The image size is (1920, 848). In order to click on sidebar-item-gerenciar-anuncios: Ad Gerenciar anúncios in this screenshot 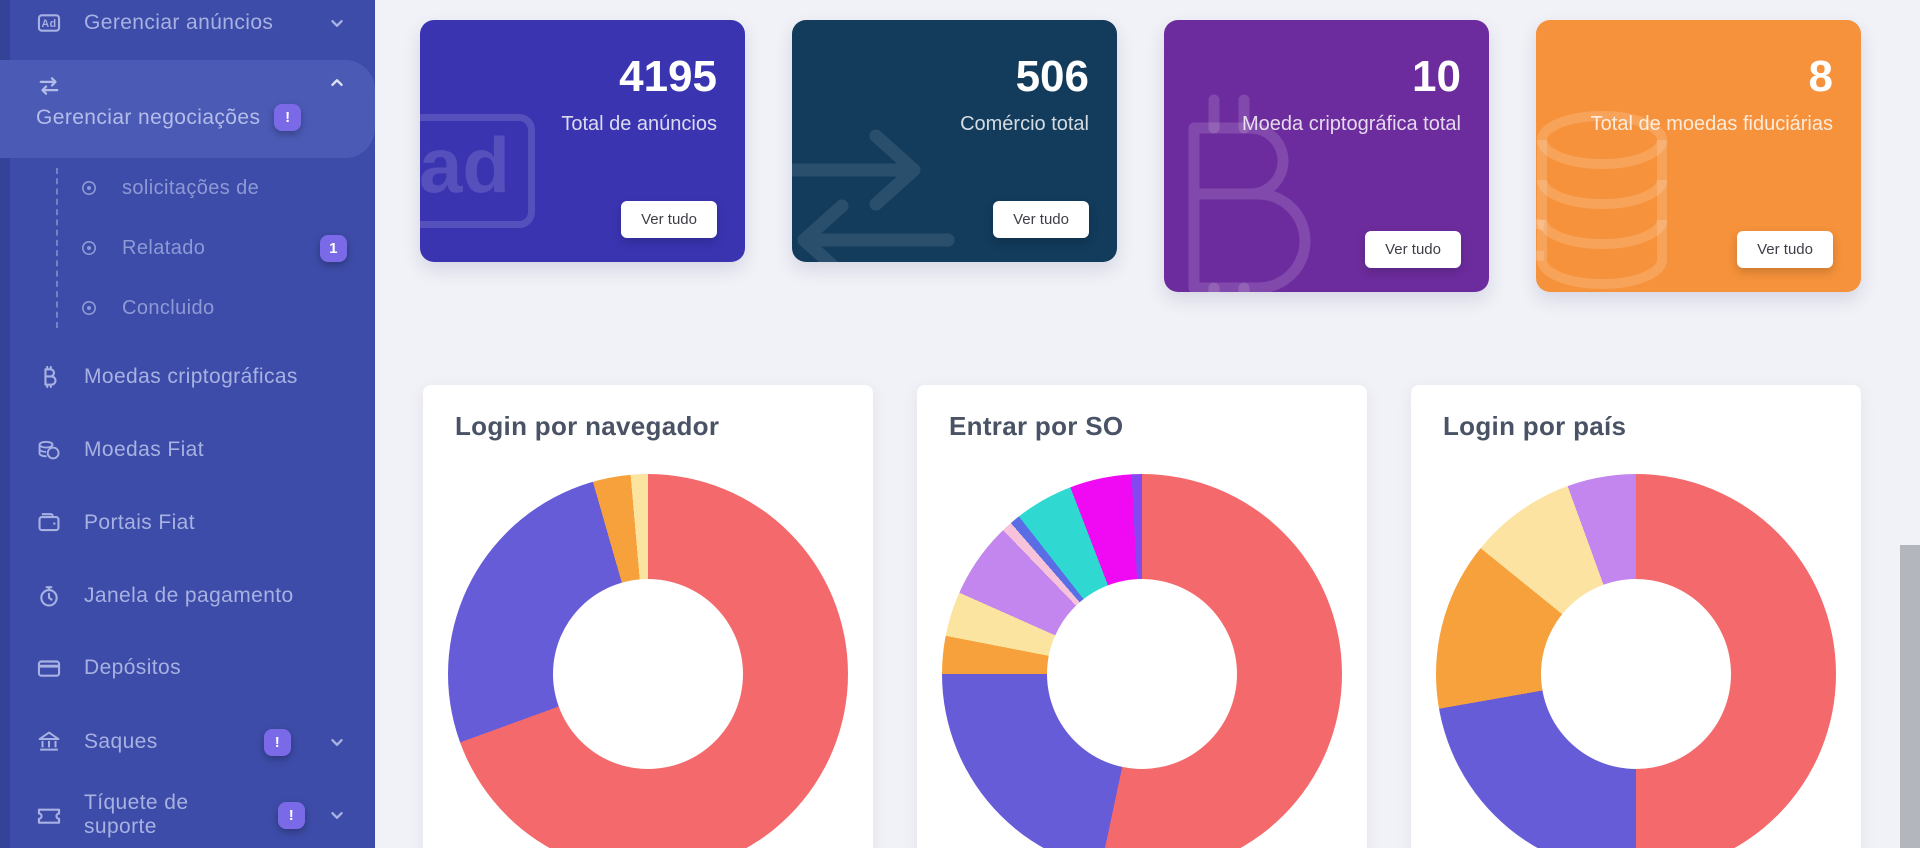, I will do `click(187, 23)`.